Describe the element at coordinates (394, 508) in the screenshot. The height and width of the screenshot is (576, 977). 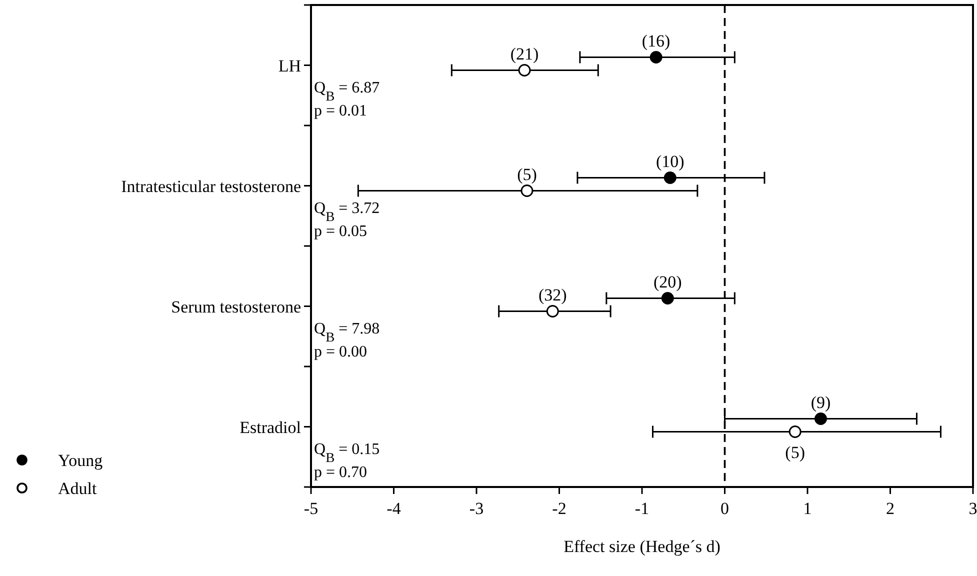
I see `x-tick-label: -4` at that location.